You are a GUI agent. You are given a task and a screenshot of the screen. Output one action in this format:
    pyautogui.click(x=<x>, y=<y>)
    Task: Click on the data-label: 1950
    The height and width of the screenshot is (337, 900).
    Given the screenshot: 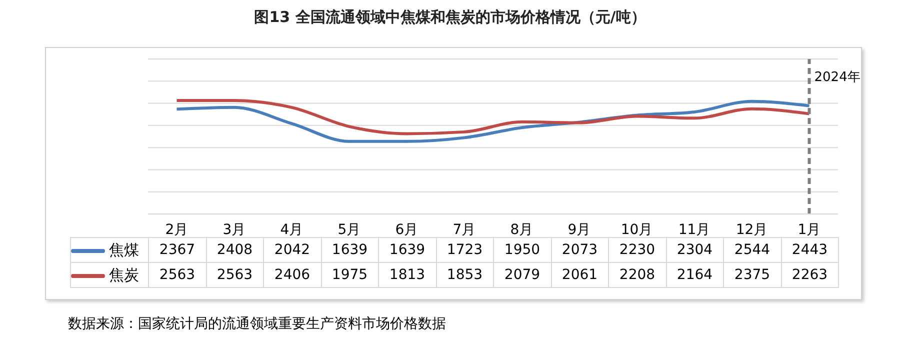 What is the action you would take?
    pyautogui.click(x=522, y=250)
    